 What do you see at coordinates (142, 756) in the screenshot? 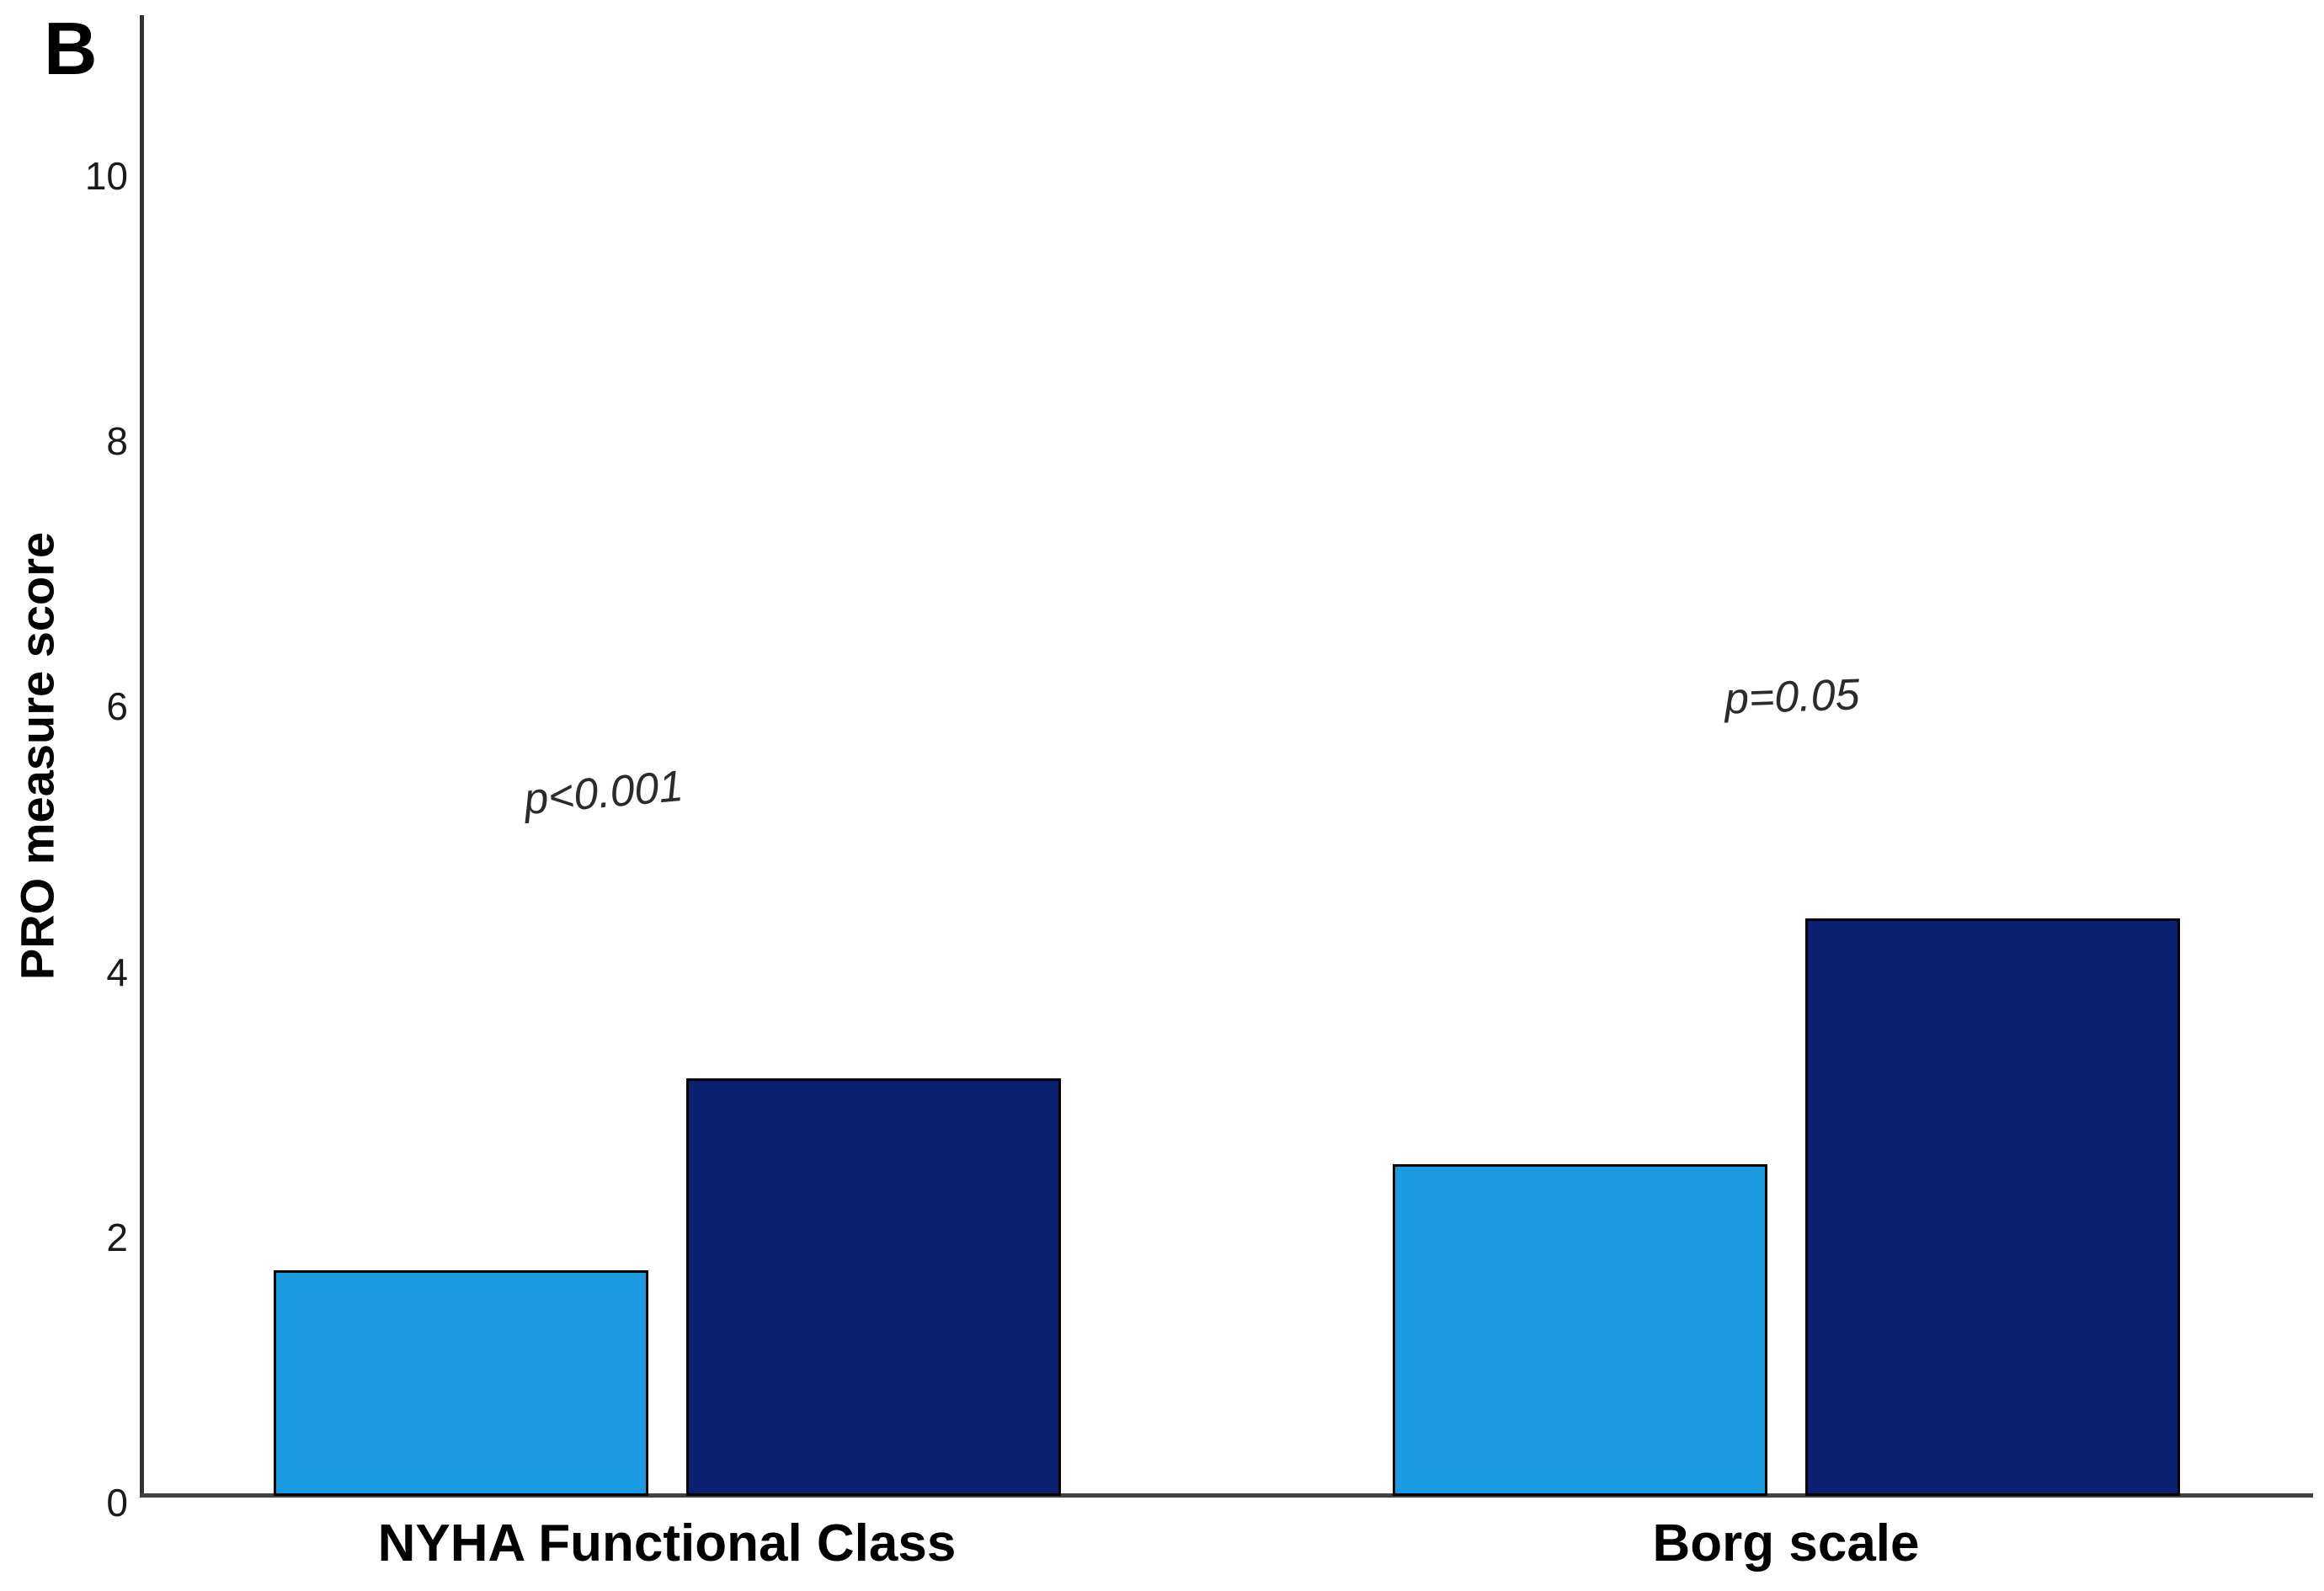
I see `y-axis-line` at bounding box center [142, 756].